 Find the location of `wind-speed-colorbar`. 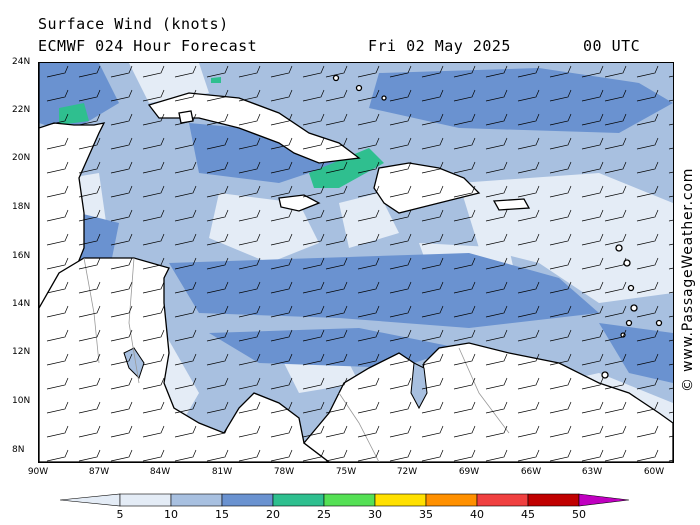

wind-speed-colorbar is located at coordinates (345, 500).